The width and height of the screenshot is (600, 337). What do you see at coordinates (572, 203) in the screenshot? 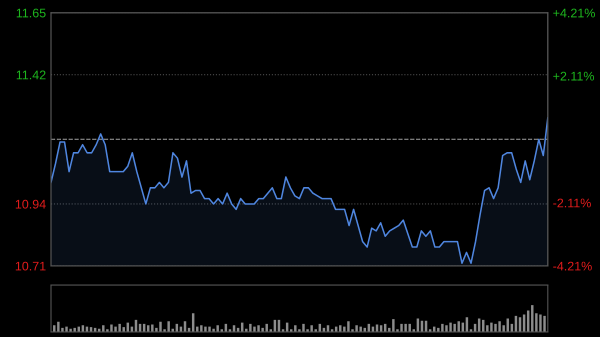
I see `y2-tick-label: -2.11%` at bounding box center [572, 203].